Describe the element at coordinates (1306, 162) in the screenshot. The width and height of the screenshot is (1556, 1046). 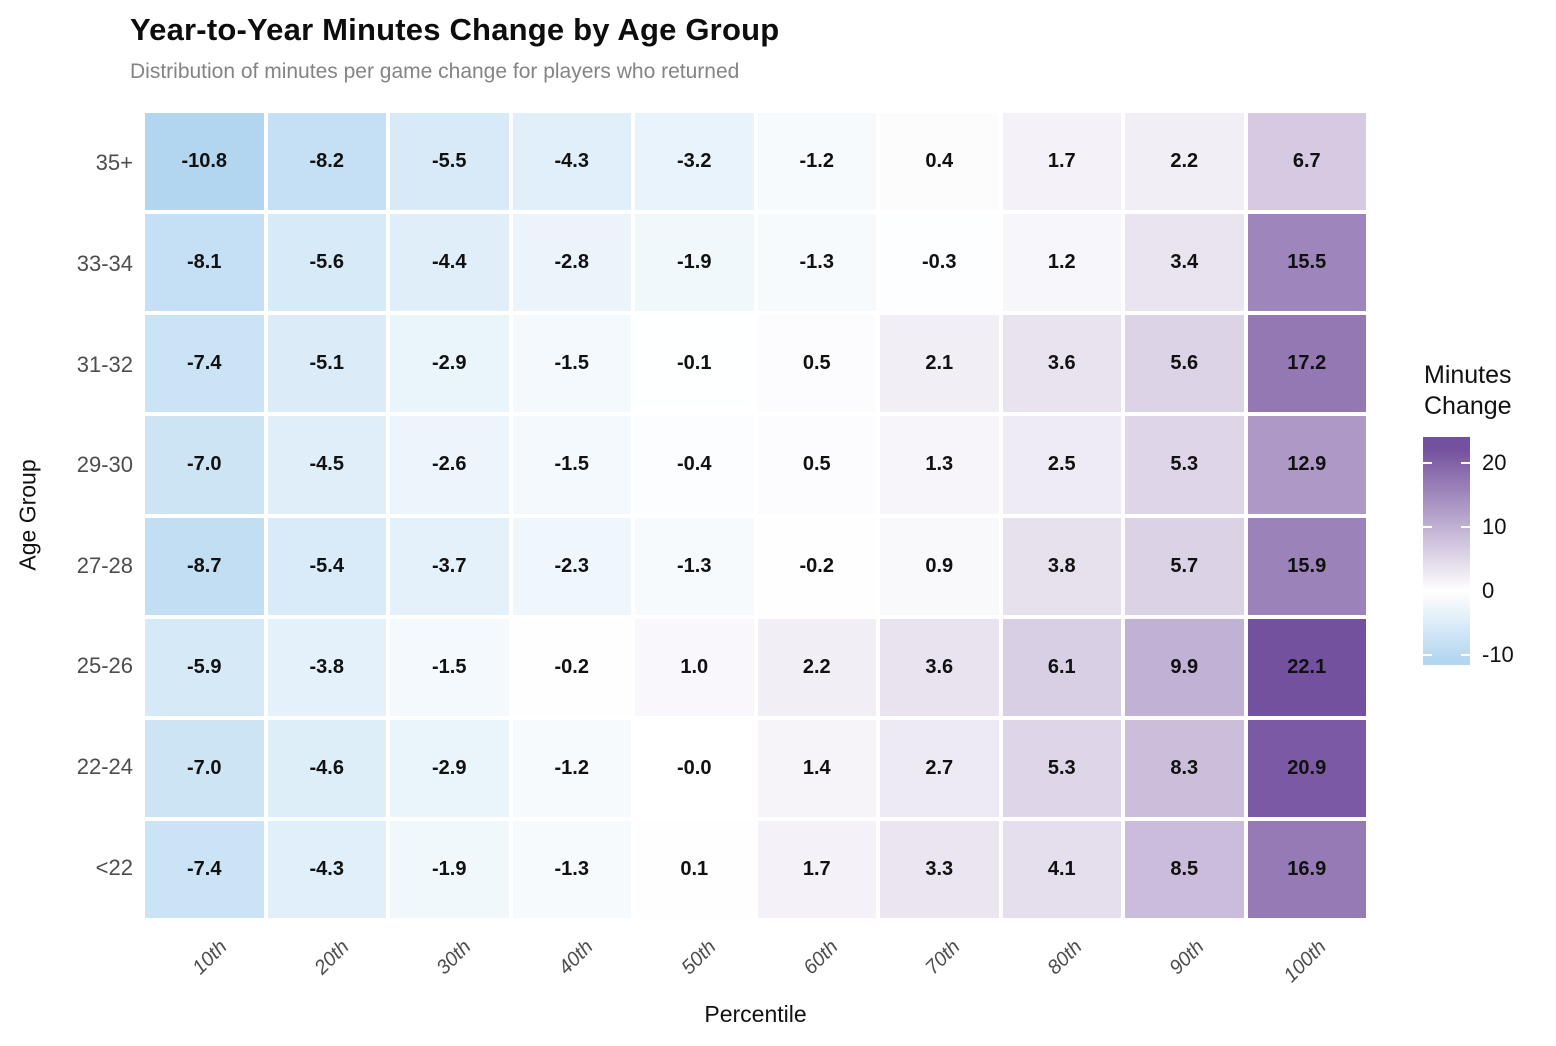
I see `heatmap-cell: 6.7` at that location.